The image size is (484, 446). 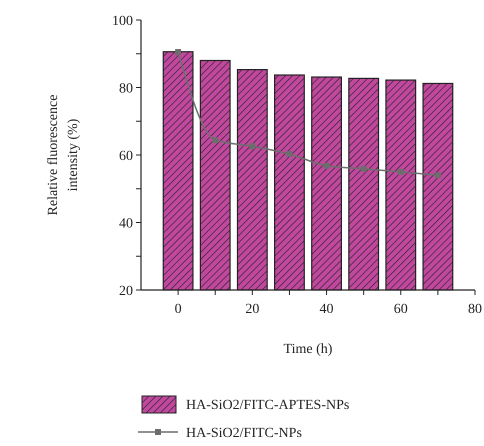 I want to click on y-tick-label: 40, so click(x=126, y=224).